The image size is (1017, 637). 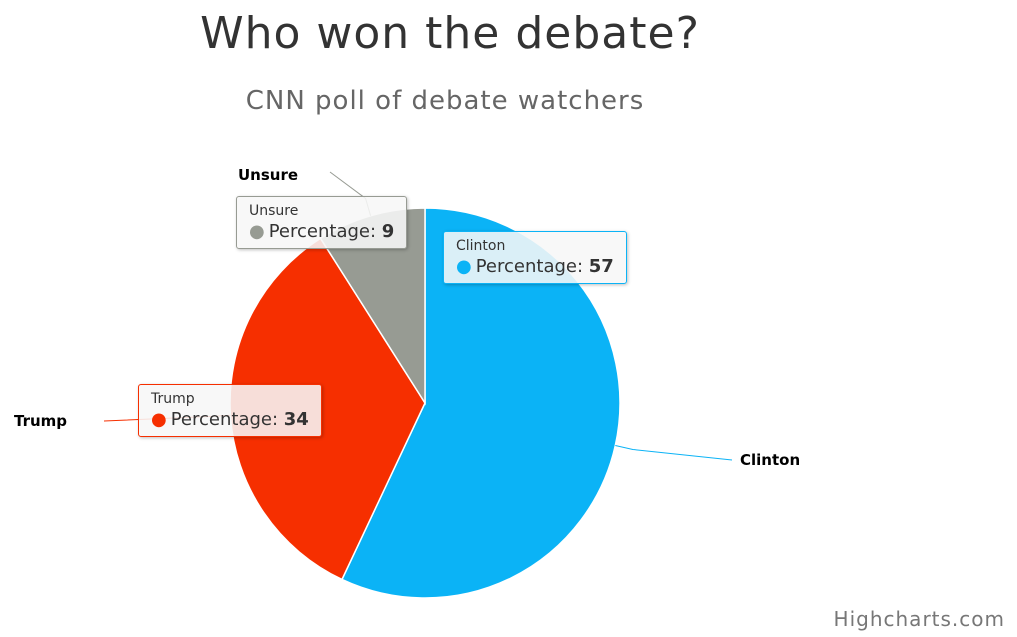 What do you see at coordinates (388, 231) in the screenshot?
I see `tooltip-unsure-value: 9` at bounding box center [388, 231].